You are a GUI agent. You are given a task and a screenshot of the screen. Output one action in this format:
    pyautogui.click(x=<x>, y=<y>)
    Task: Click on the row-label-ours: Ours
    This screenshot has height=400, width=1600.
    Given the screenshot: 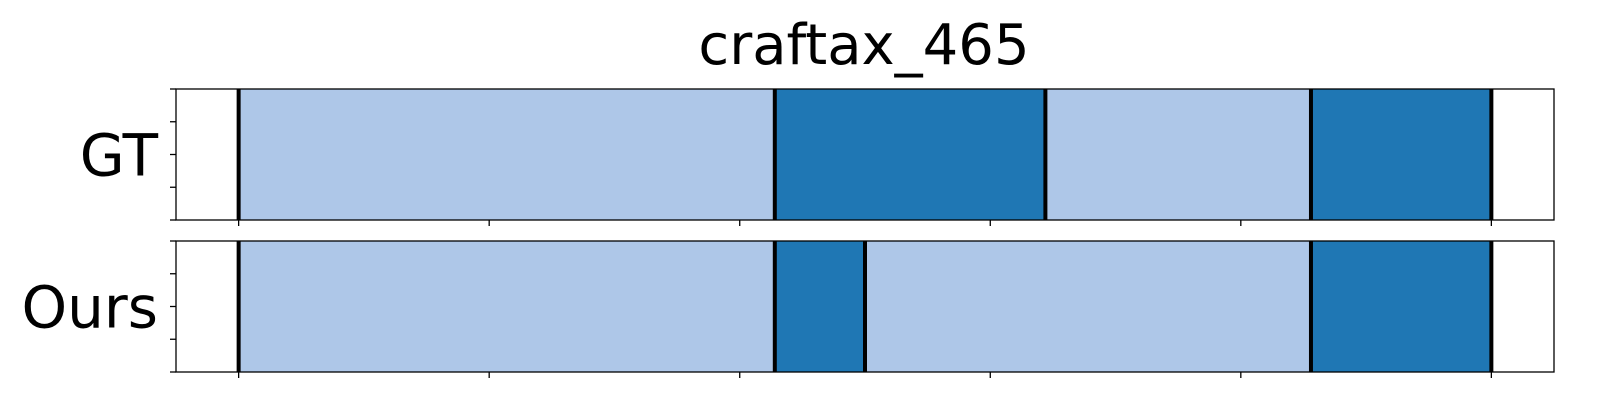 What is the action you would take?
    pyautogui.click(x=90, y=308)
    